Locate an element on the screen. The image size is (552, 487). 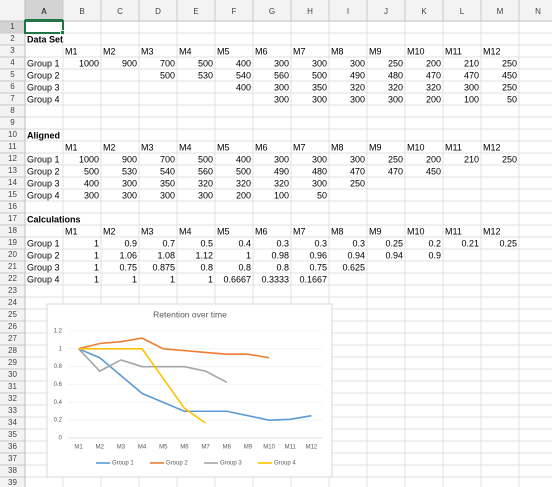
cell-text: M8 is located at coordinates (337, 51).